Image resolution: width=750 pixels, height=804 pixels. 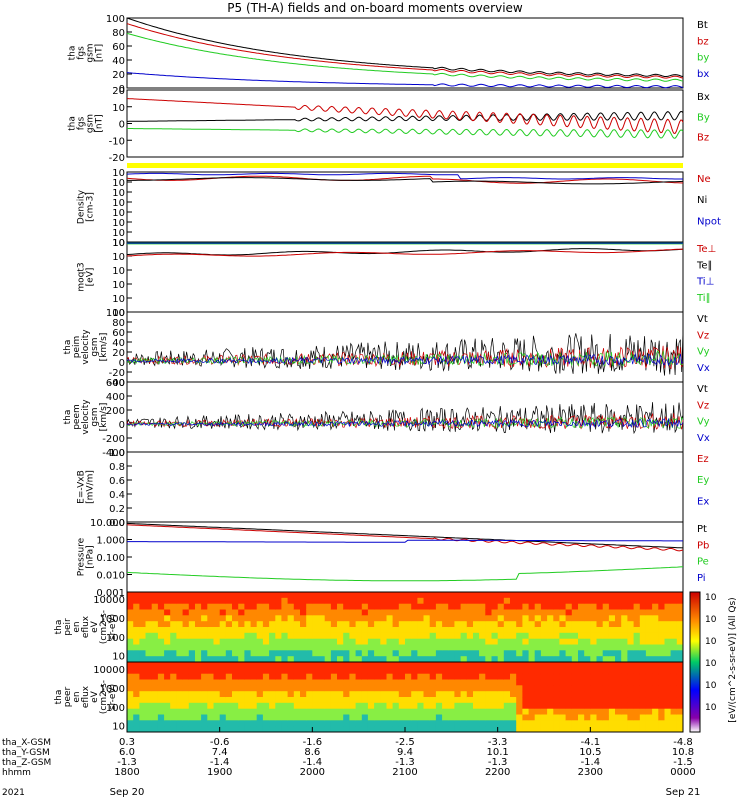 What do you see at coordinates (220, 752) in the screenshot?
I see `xaxis-value: 7.4` at bounding box center [220, 752].